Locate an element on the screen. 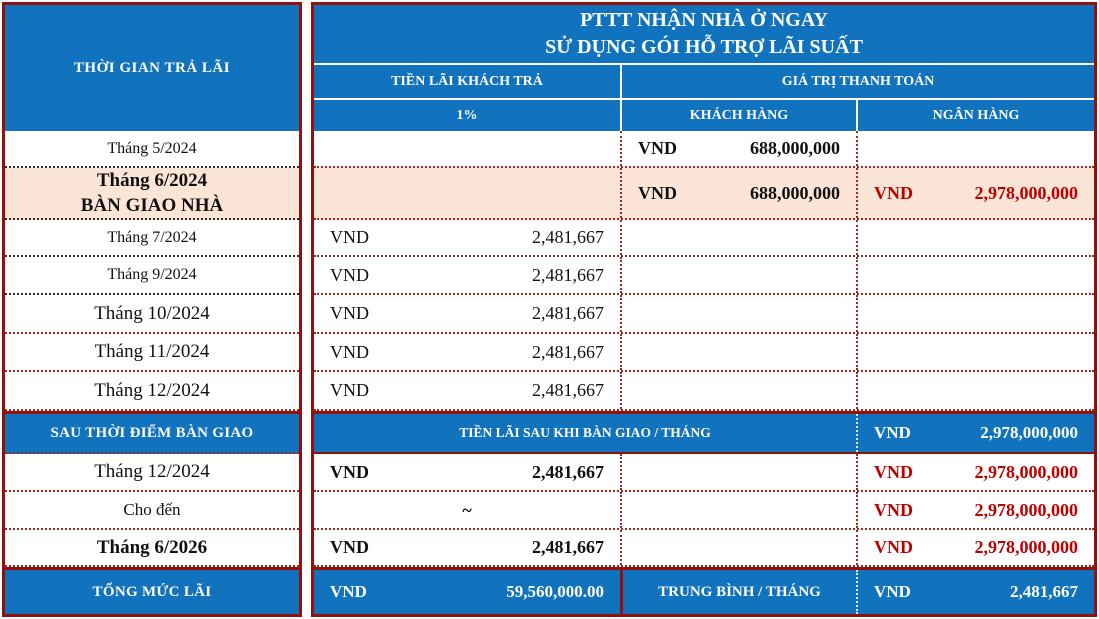  time-row: Tháng 6/2026 is located at coordinates (152, 548).